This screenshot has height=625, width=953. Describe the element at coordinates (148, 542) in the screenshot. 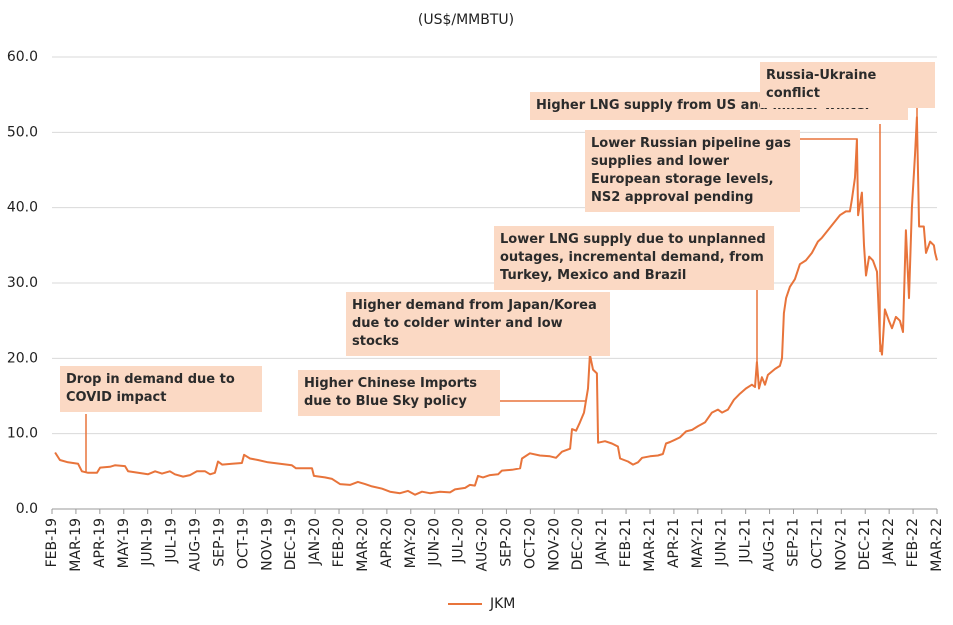

I see `x-tick-label: JUN-19` at that location.